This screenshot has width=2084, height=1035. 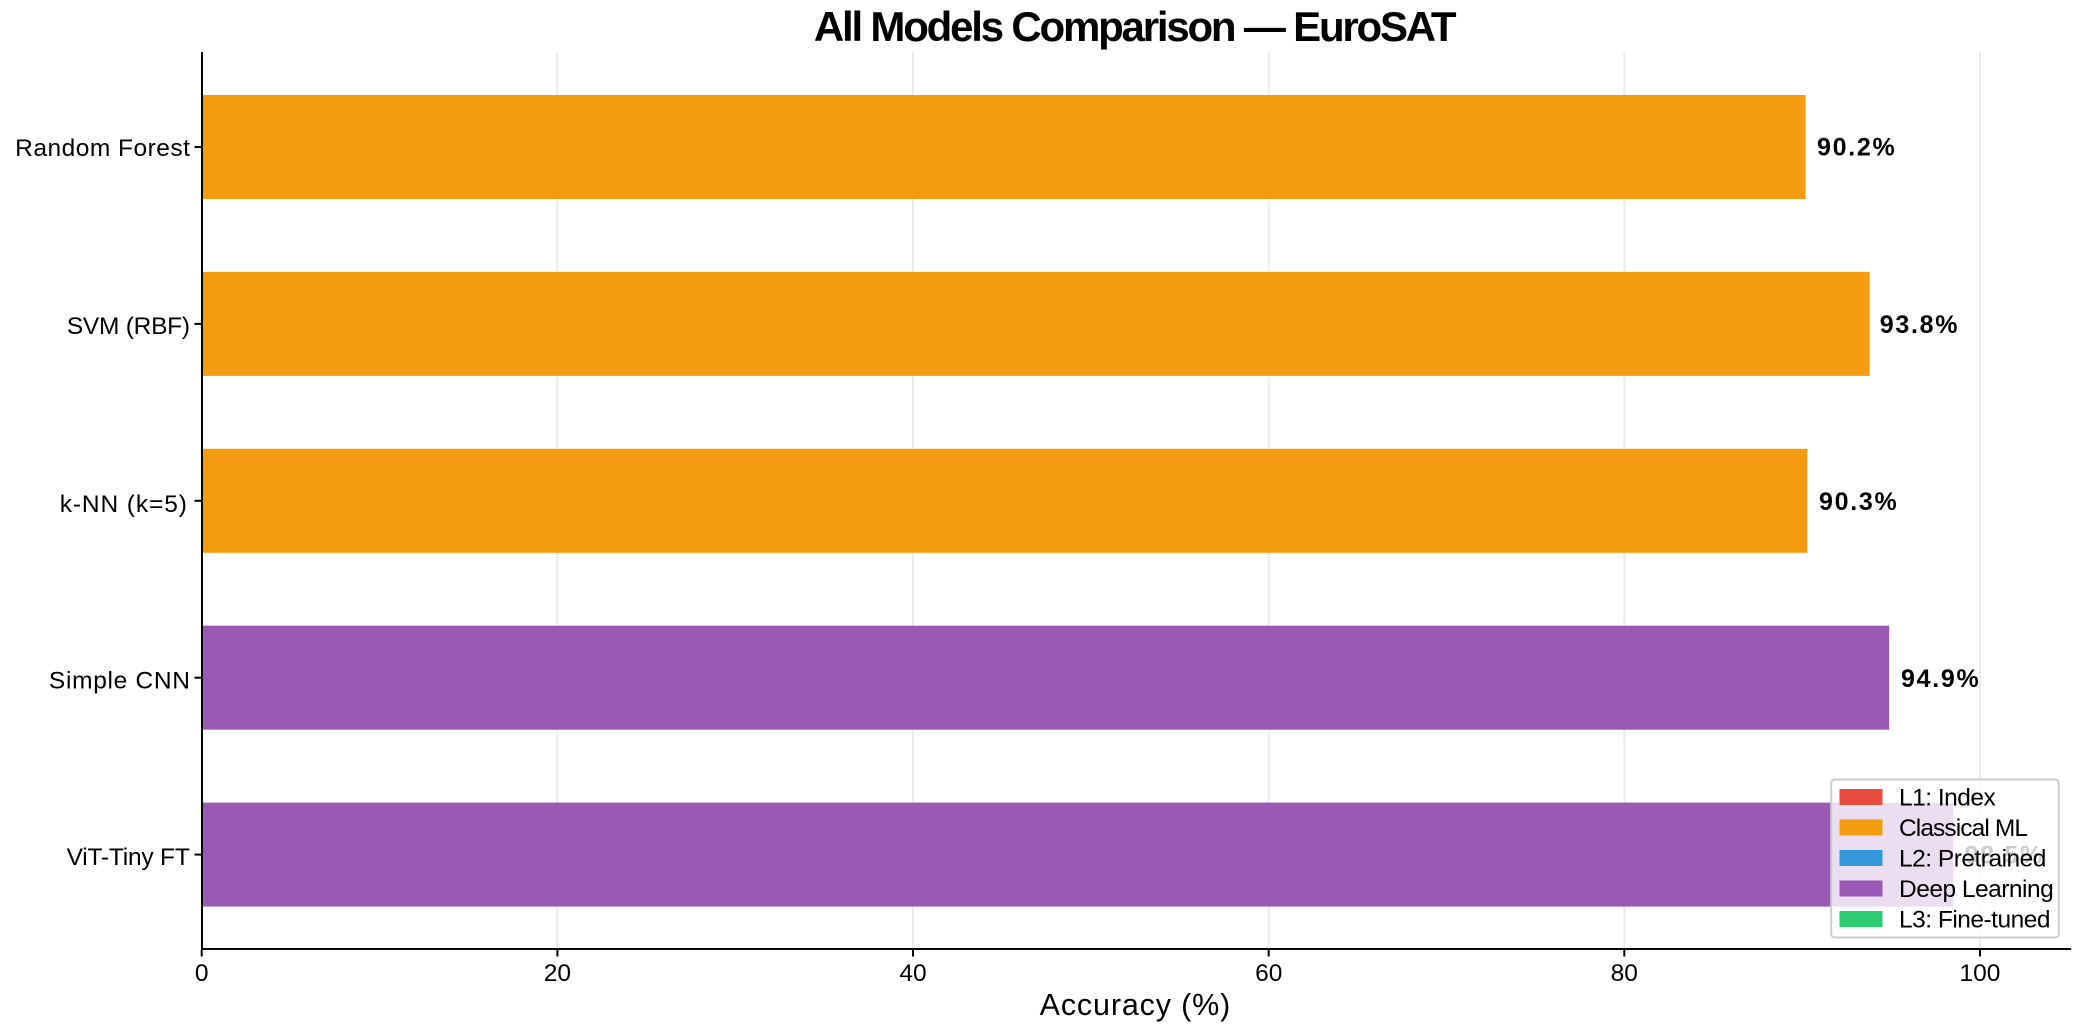 What do you see at coordinates (1980, 973) in the screenshot?
I see `svg-text: 100` at bounding box center [1980, 973].